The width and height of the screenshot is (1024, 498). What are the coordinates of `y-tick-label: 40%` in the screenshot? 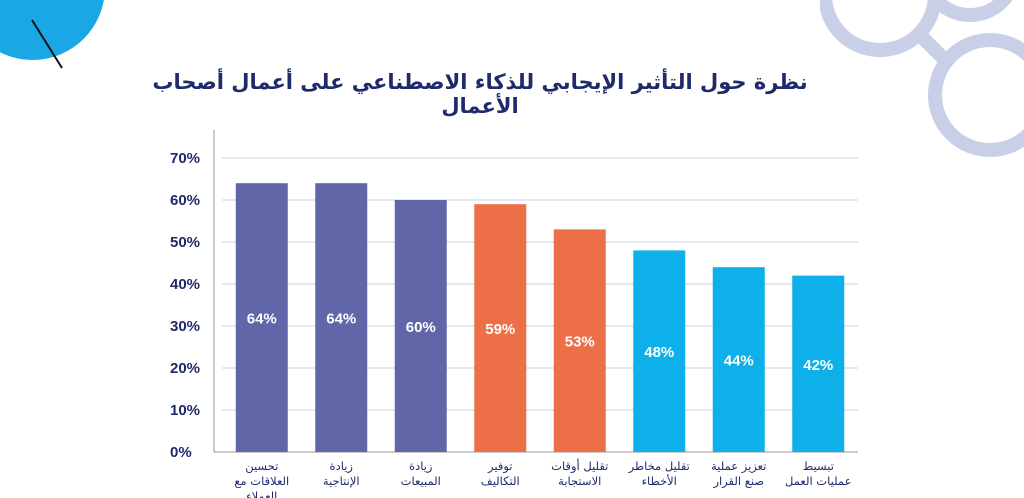 It's located at (185, 284).